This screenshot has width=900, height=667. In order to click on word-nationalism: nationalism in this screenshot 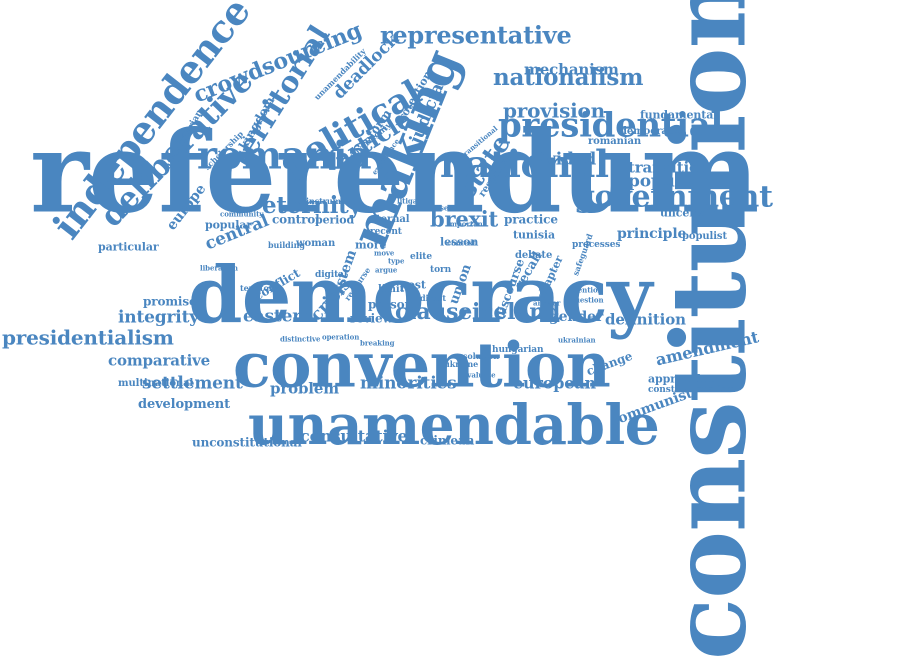, I will do `click(568, 78)`.